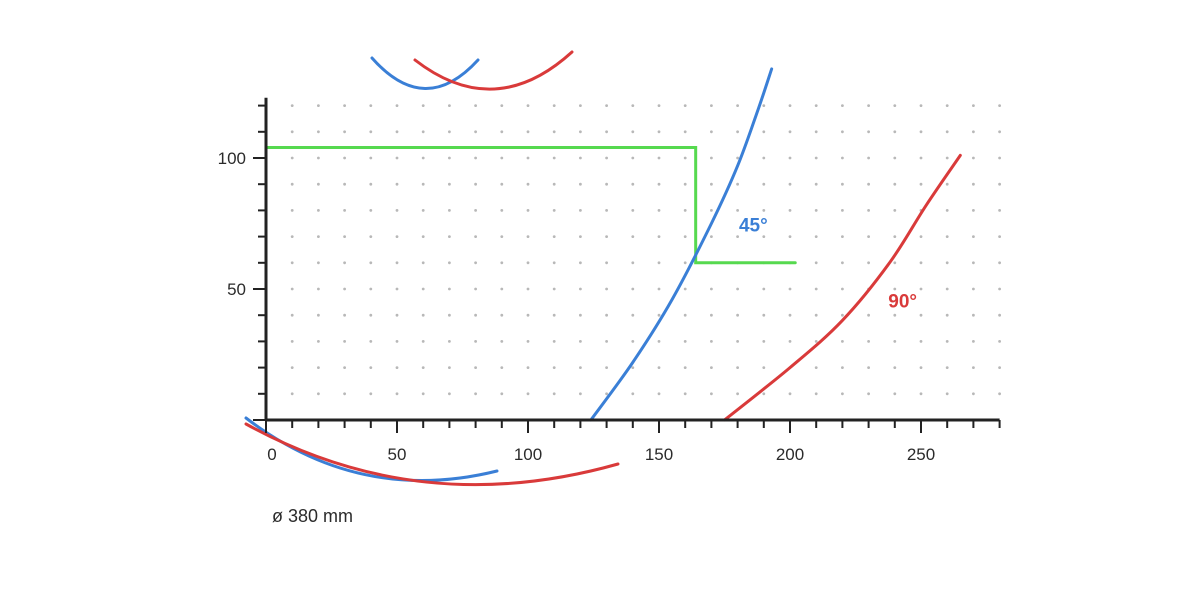 This screenshot has width=1200, height=600. Describe the element at coordinates (397, 454) in the screenshot. I see `x-tick-label: 50` at that location.